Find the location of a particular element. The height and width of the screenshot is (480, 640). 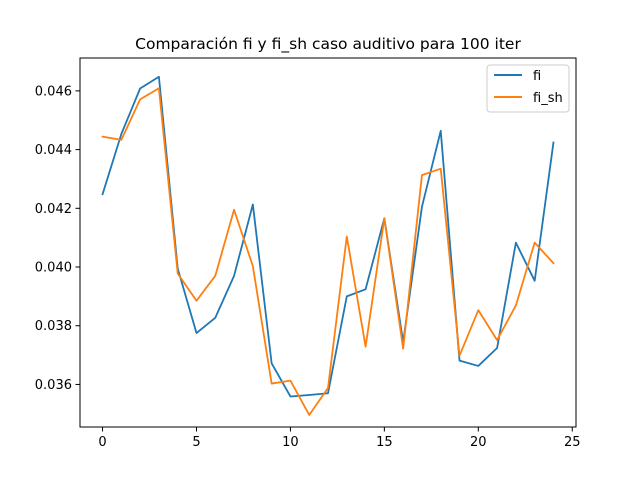

x-tick-label: 10 is located at coordinates (290, 442).